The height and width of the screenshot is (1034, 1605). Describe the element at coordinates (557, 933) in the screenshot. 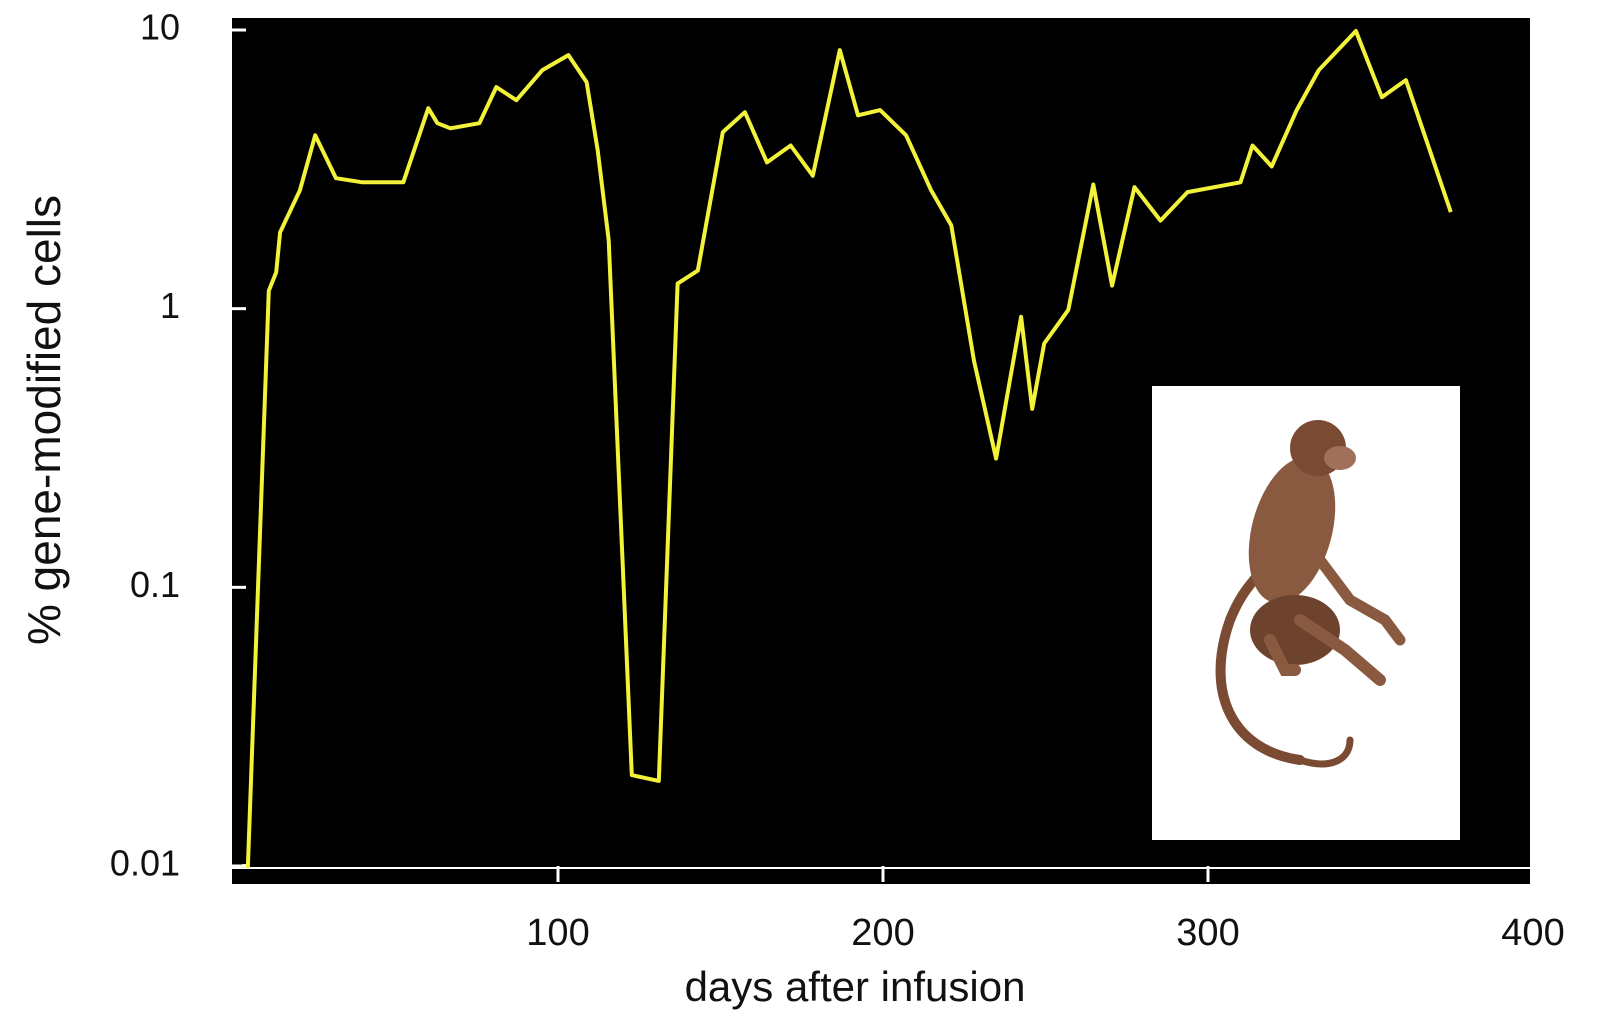

I see `x-tick-label: 100` at that location.